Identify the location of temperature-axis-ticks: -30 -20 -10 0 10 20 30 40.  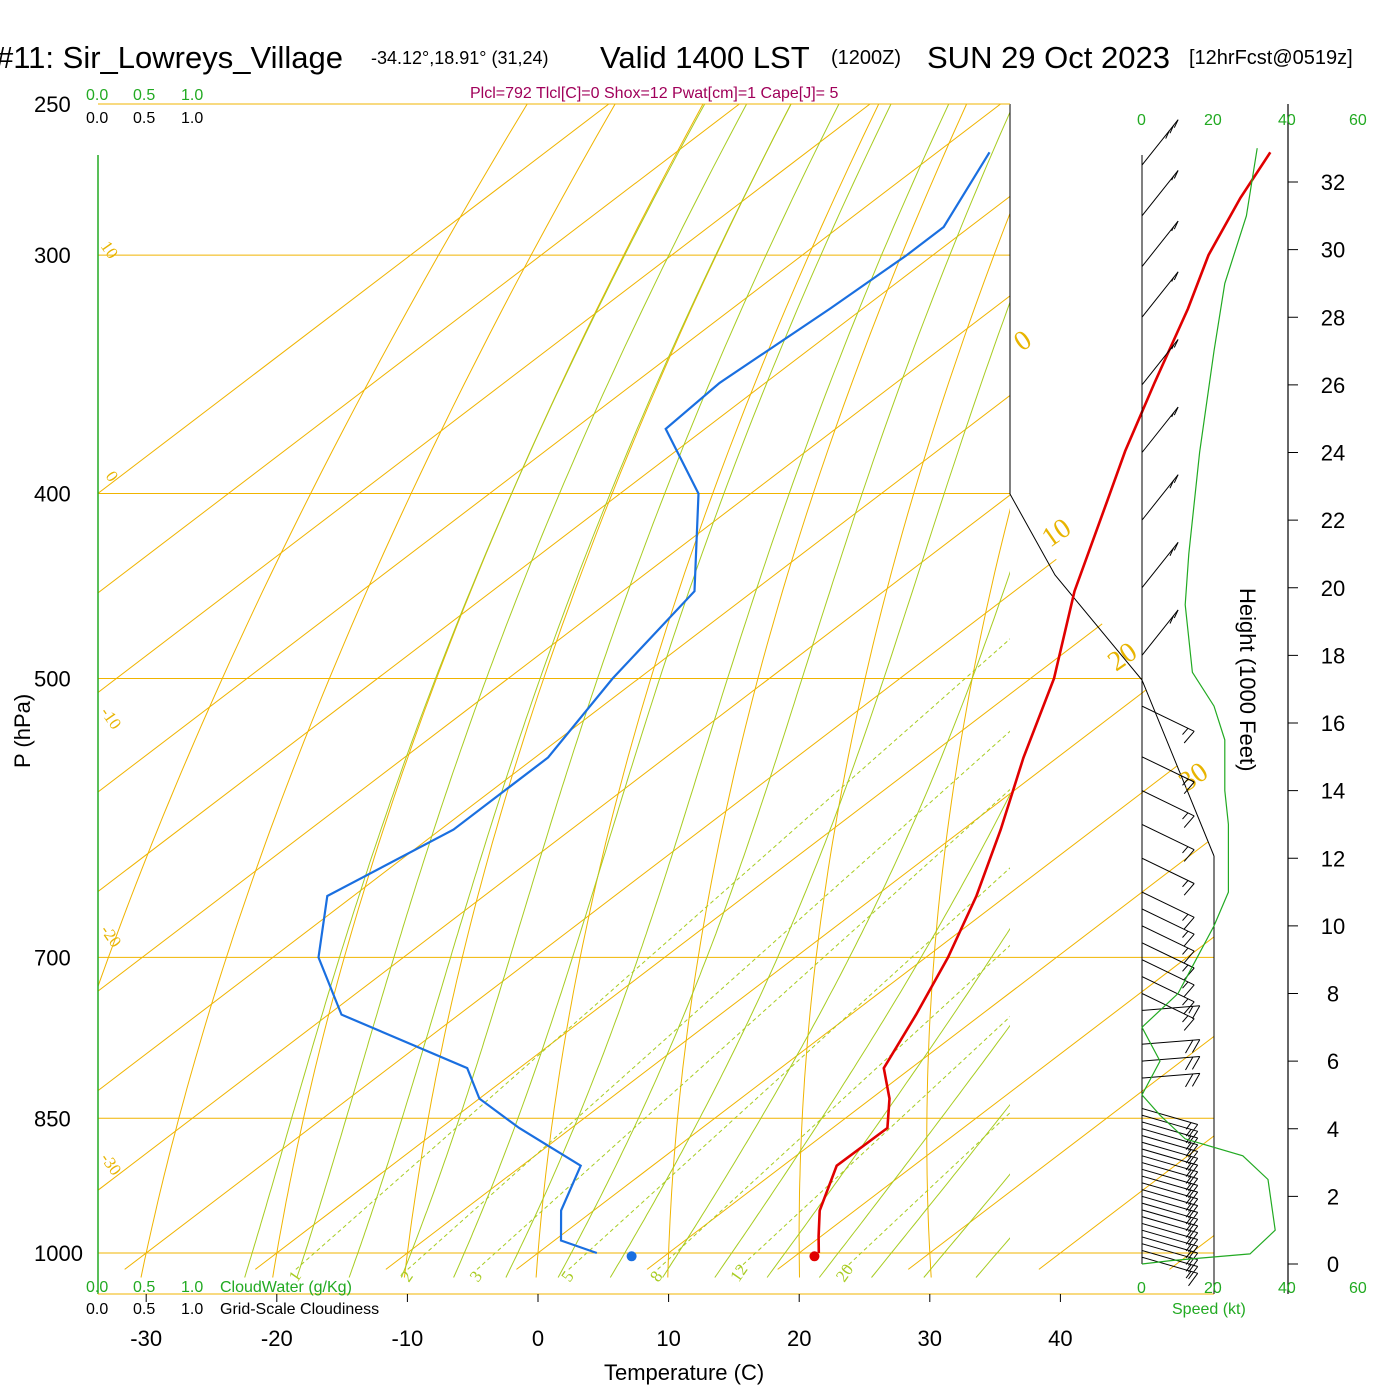
(601, 1322).